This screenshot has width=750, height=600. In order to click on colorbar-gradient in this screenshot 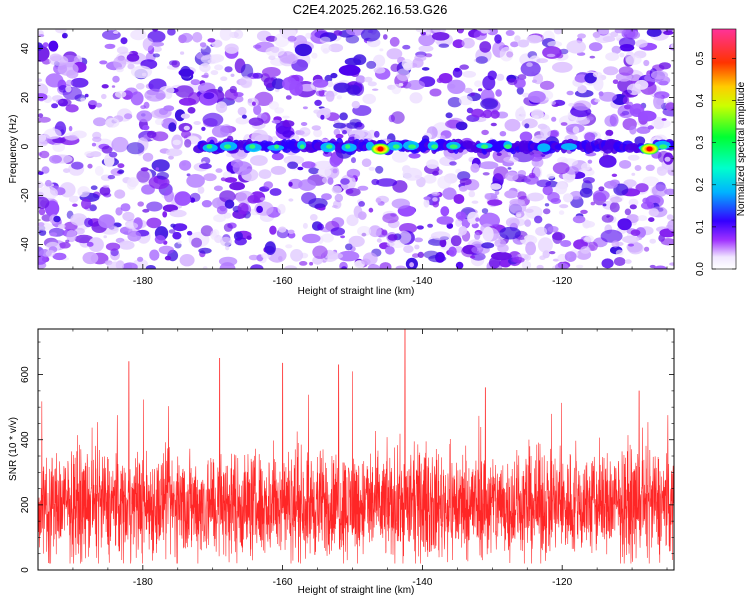, I will do `click(724, 149)`.